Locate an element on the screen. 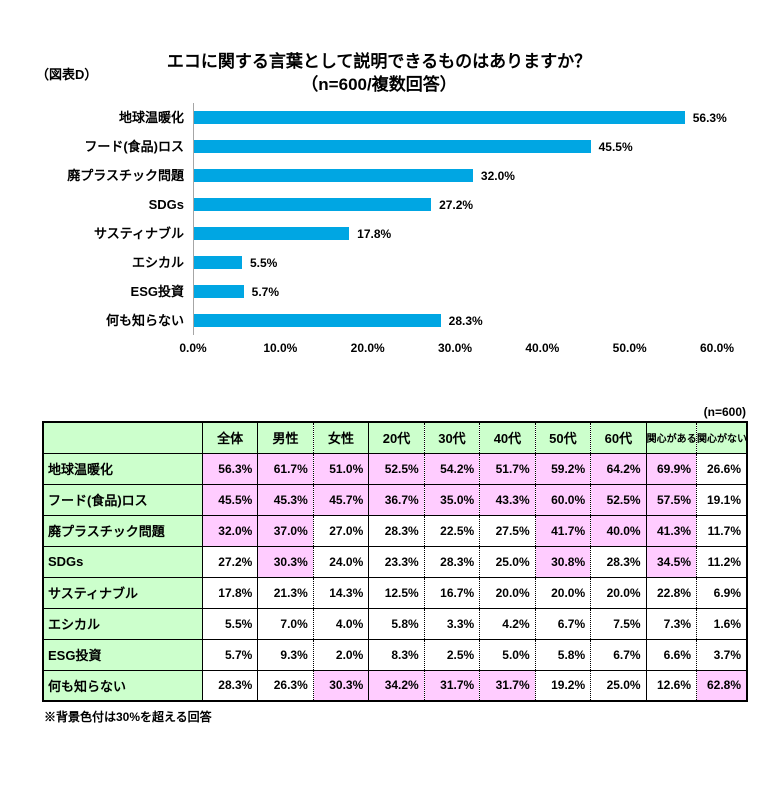 This screenshot has width=758, height=789. x-axis-tick-label: 0.0% is located at coordinates (193, 348).